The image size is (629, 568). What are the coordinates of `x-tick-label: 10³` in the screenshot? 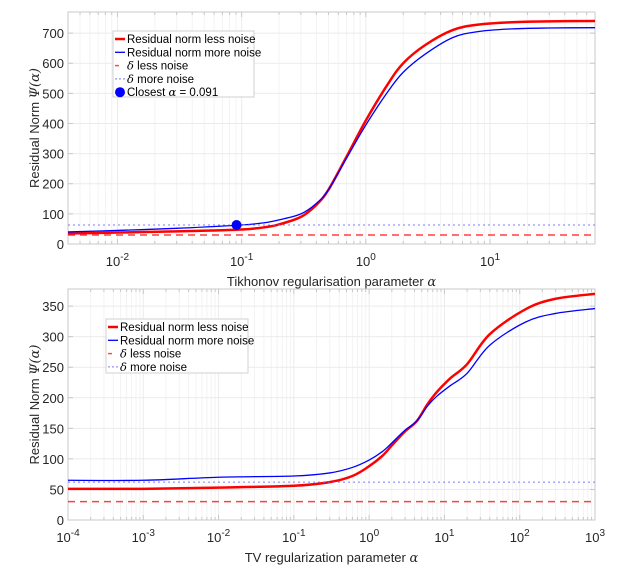 It's located at (595, 536).